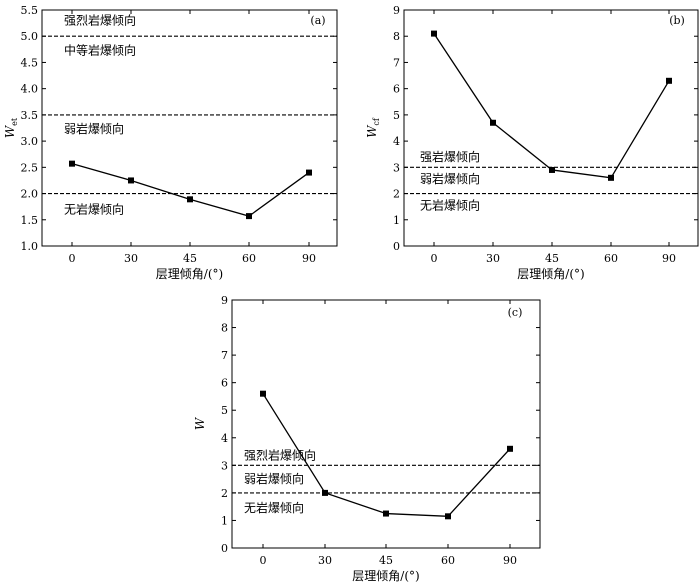  I want to click on y-axis-title-subscript: cf, so click(376, 121).